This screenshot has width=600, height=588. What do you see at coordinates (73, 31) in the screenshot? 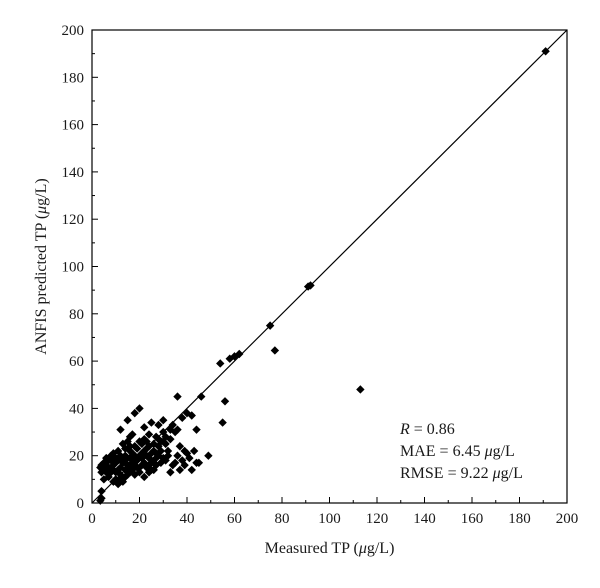
I see `y-tick-label: 200` at bounding box center [73, 31].